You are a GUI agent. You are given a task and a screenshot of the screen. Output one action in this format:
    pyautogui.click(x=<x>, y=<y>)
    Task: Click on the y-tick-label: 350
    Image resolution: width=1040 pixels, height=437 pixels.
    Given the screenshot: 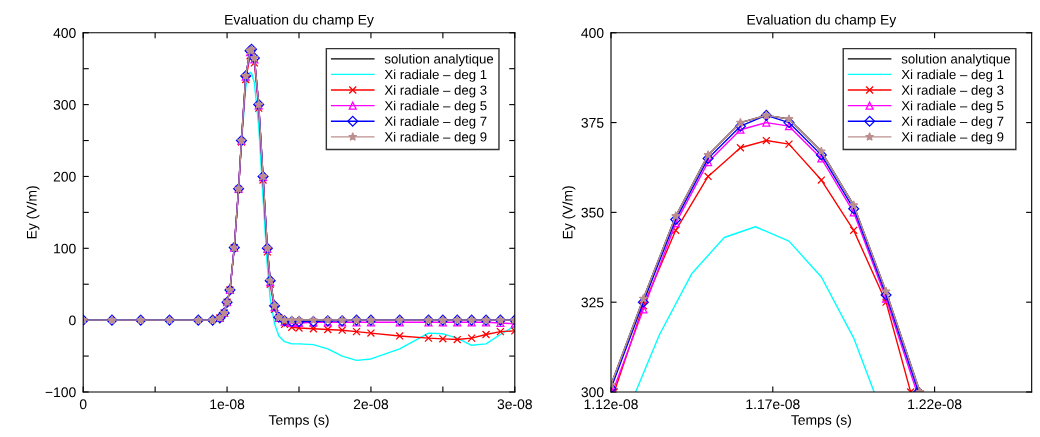 What is the action you would take?
    pyautogui.click(x=592, y=212)
    